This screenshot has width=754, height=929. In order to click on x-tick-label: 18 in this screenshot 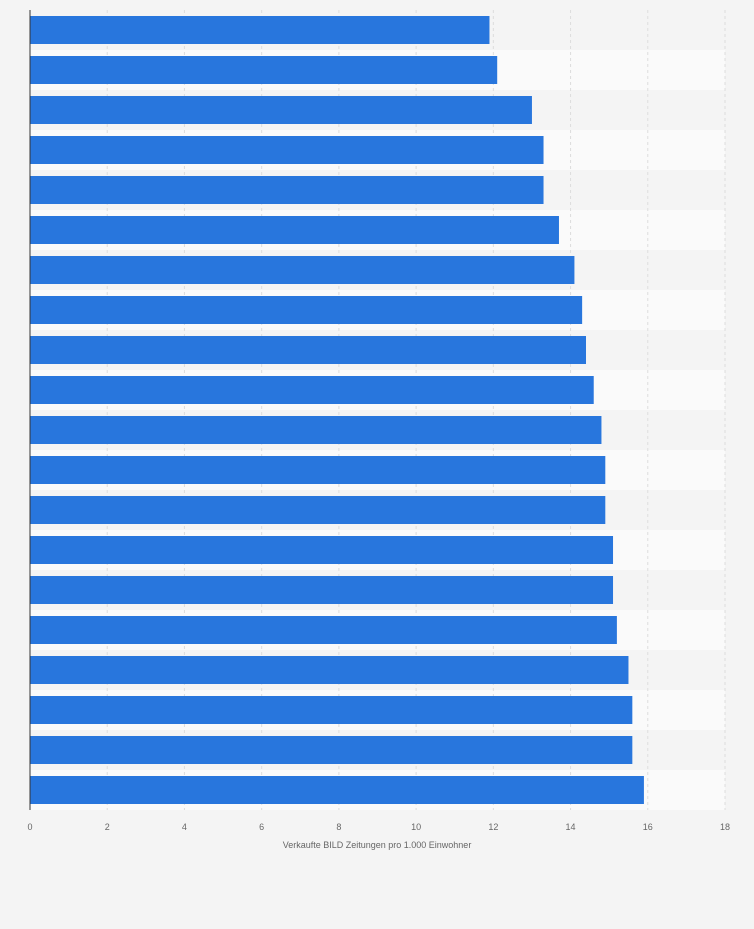, I will do `click(725, 827)`.